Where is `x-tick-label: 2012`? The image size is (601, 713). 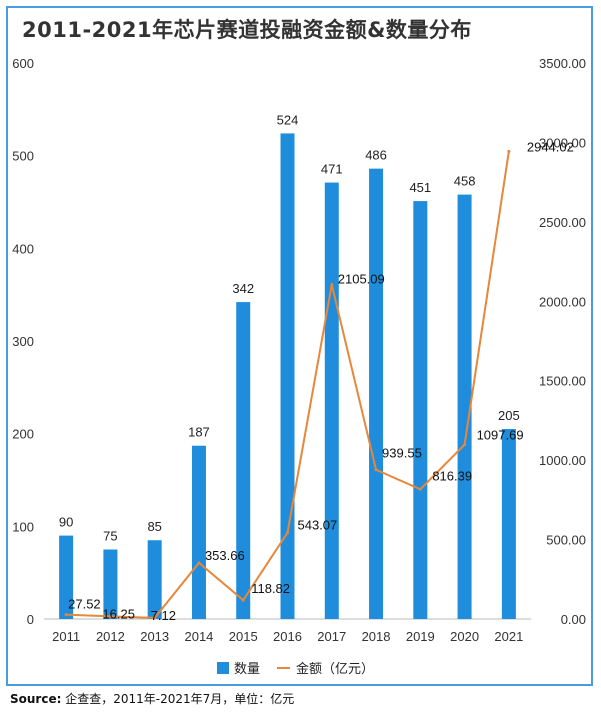 x-tick-label: 2012 is located at coordinates (110, 636).